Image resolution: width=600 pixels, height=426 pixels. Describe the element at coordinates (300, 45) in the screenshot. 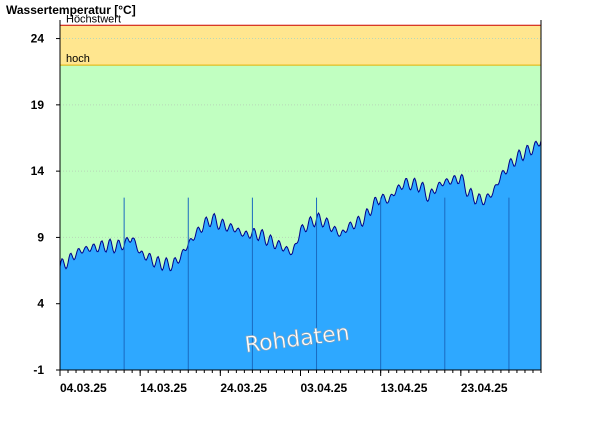

I see `high-band` at that location.